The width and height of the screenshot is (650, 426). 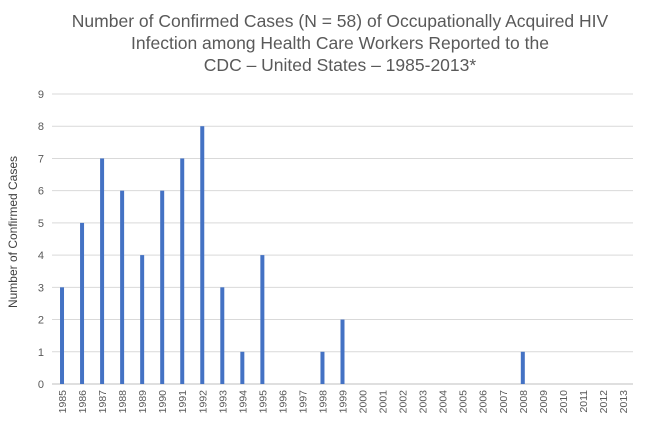 What do you see at coordinates (340, 65) in the screenshot?
I see `chart-title-line-3: CDC – United States – 1985-2013*` at bounding box center [340, 65].